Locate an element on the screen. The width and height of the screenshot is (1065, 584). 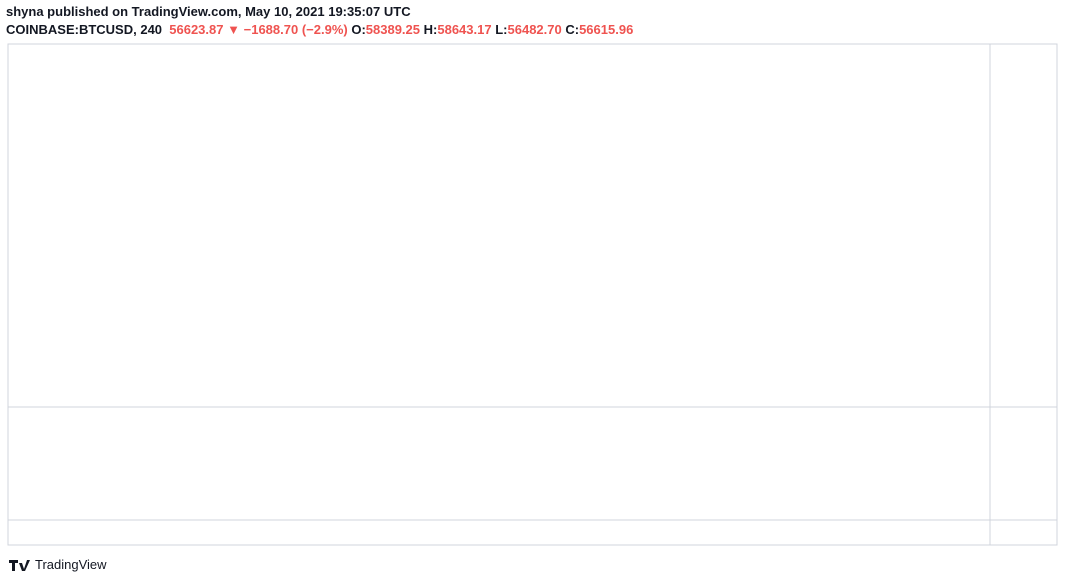
ohlc-l: 56482.70 is located at coordinates (534, 29).